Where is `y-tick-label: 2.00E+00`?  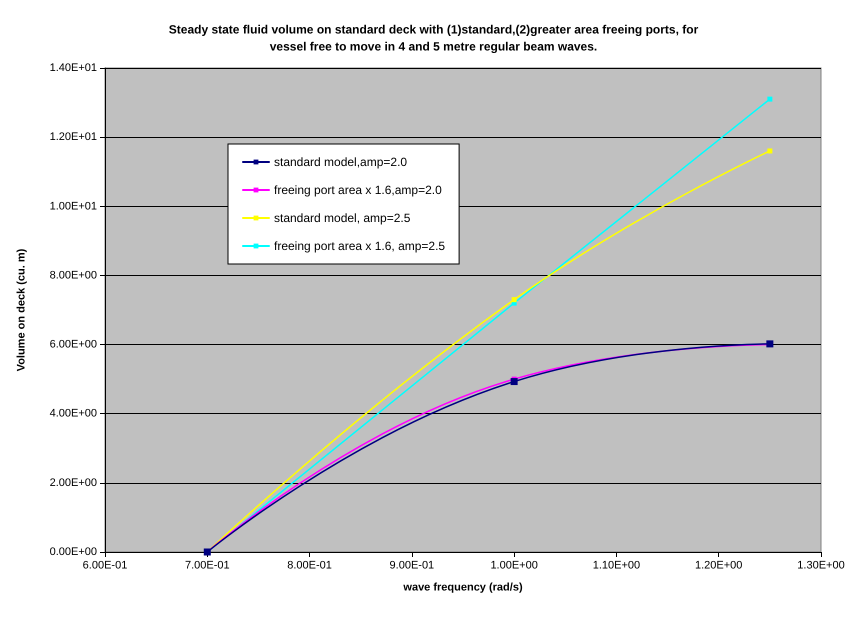 y-tick-label: 2.00E+00 is located at coordinates (73, 482).